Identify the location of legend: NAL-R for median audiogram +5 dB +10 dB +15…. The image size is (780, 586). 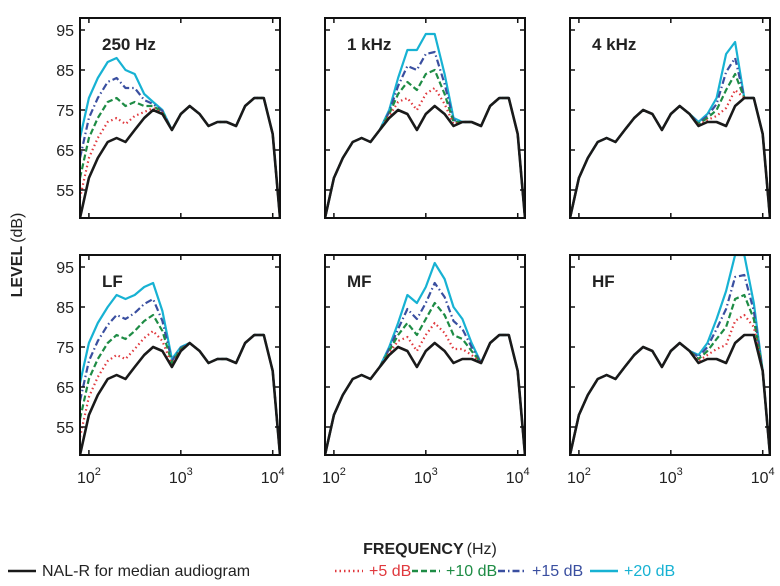
(341, 571).